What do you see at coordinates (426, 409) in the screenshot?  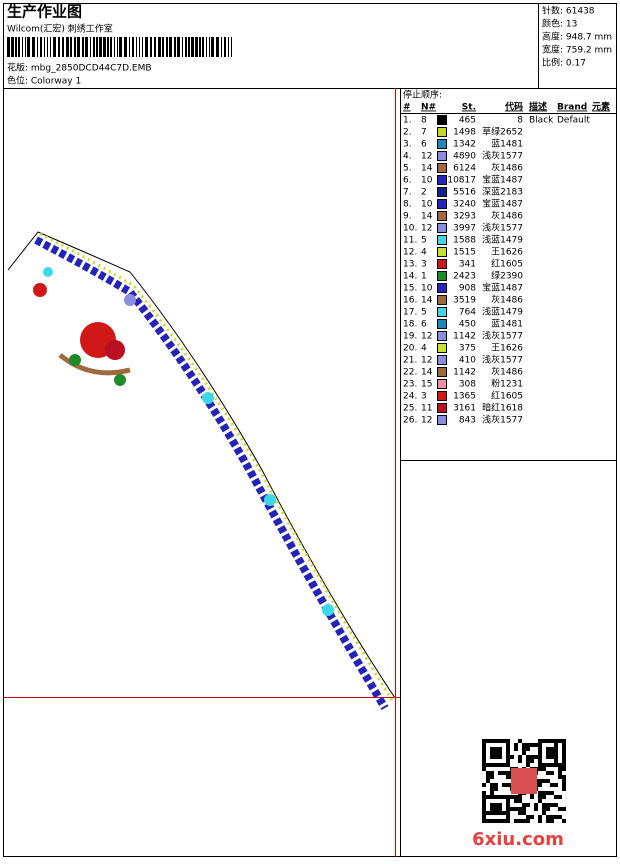 I see `needle: 11` at bounding box center [426, 409].